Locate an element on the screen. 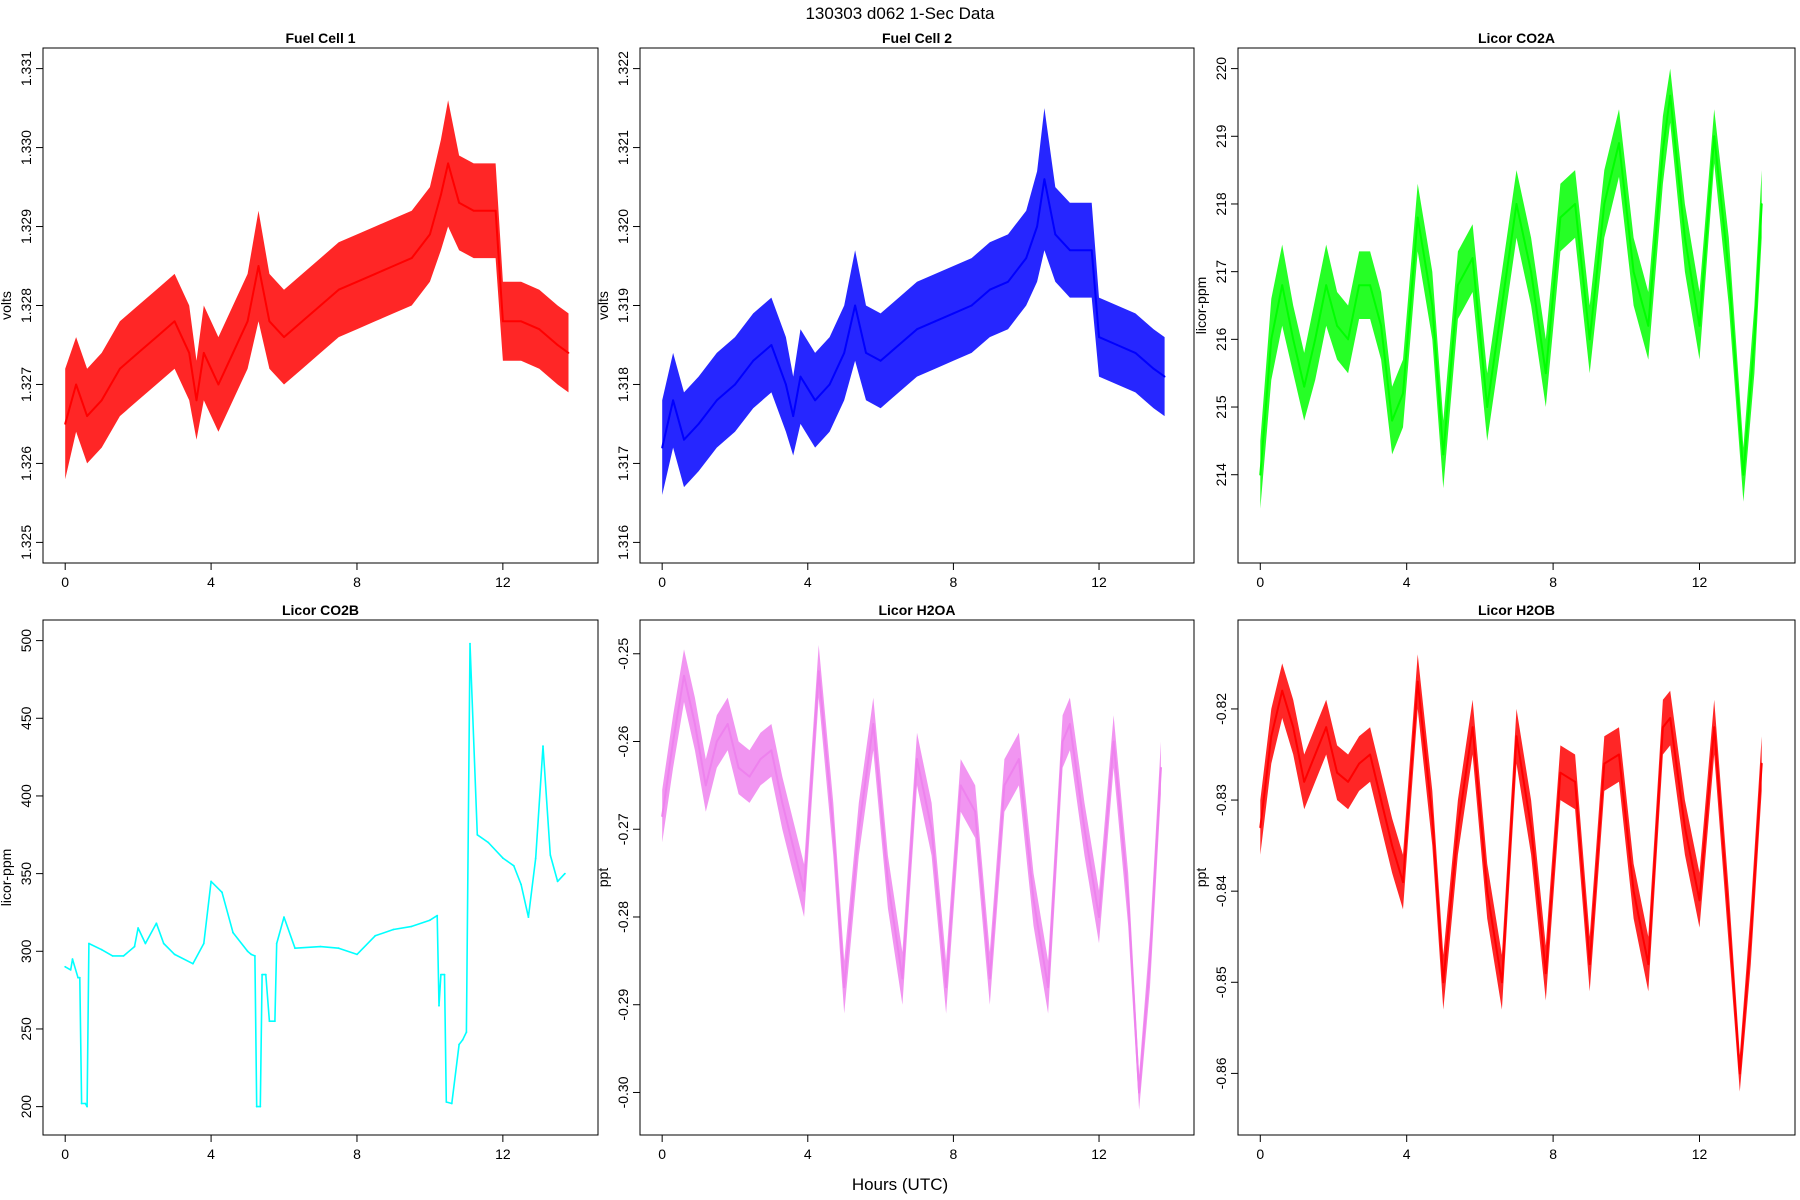 The width and height of the screenshot is (1800, 1200). y-axis-label: volts is located at coordinates (7, 305).